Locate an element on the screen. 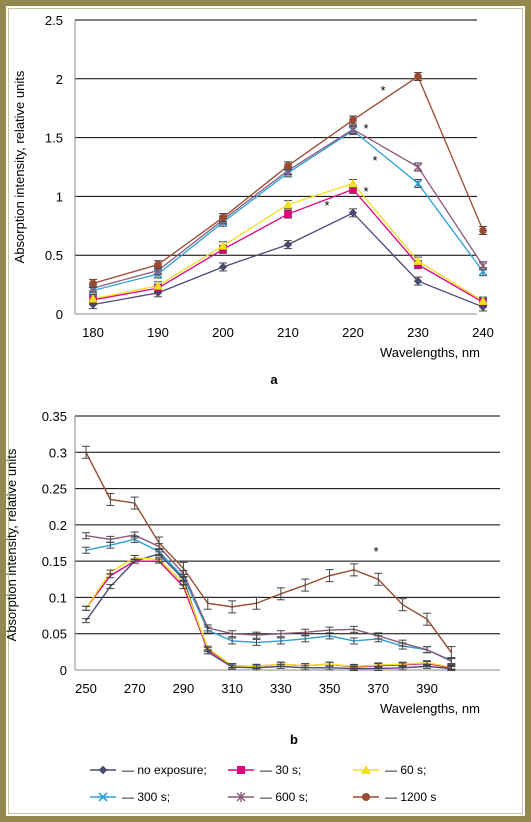 Image resolution: width=531 pixels, height=822 pixels. b-x-axis-label: Wavelengths, nm is located at coordinates (430, 708).